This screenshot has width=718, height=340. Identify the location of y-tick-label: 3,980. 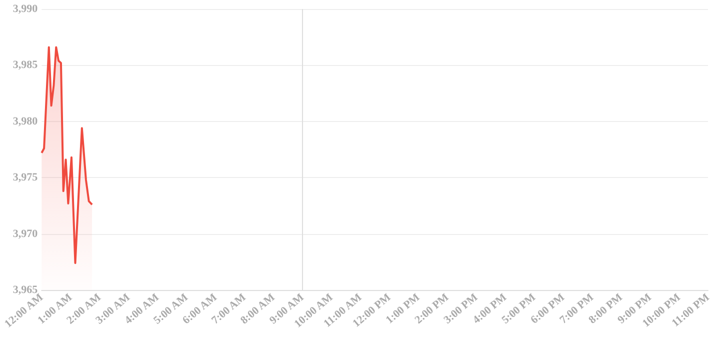
(25, 121).